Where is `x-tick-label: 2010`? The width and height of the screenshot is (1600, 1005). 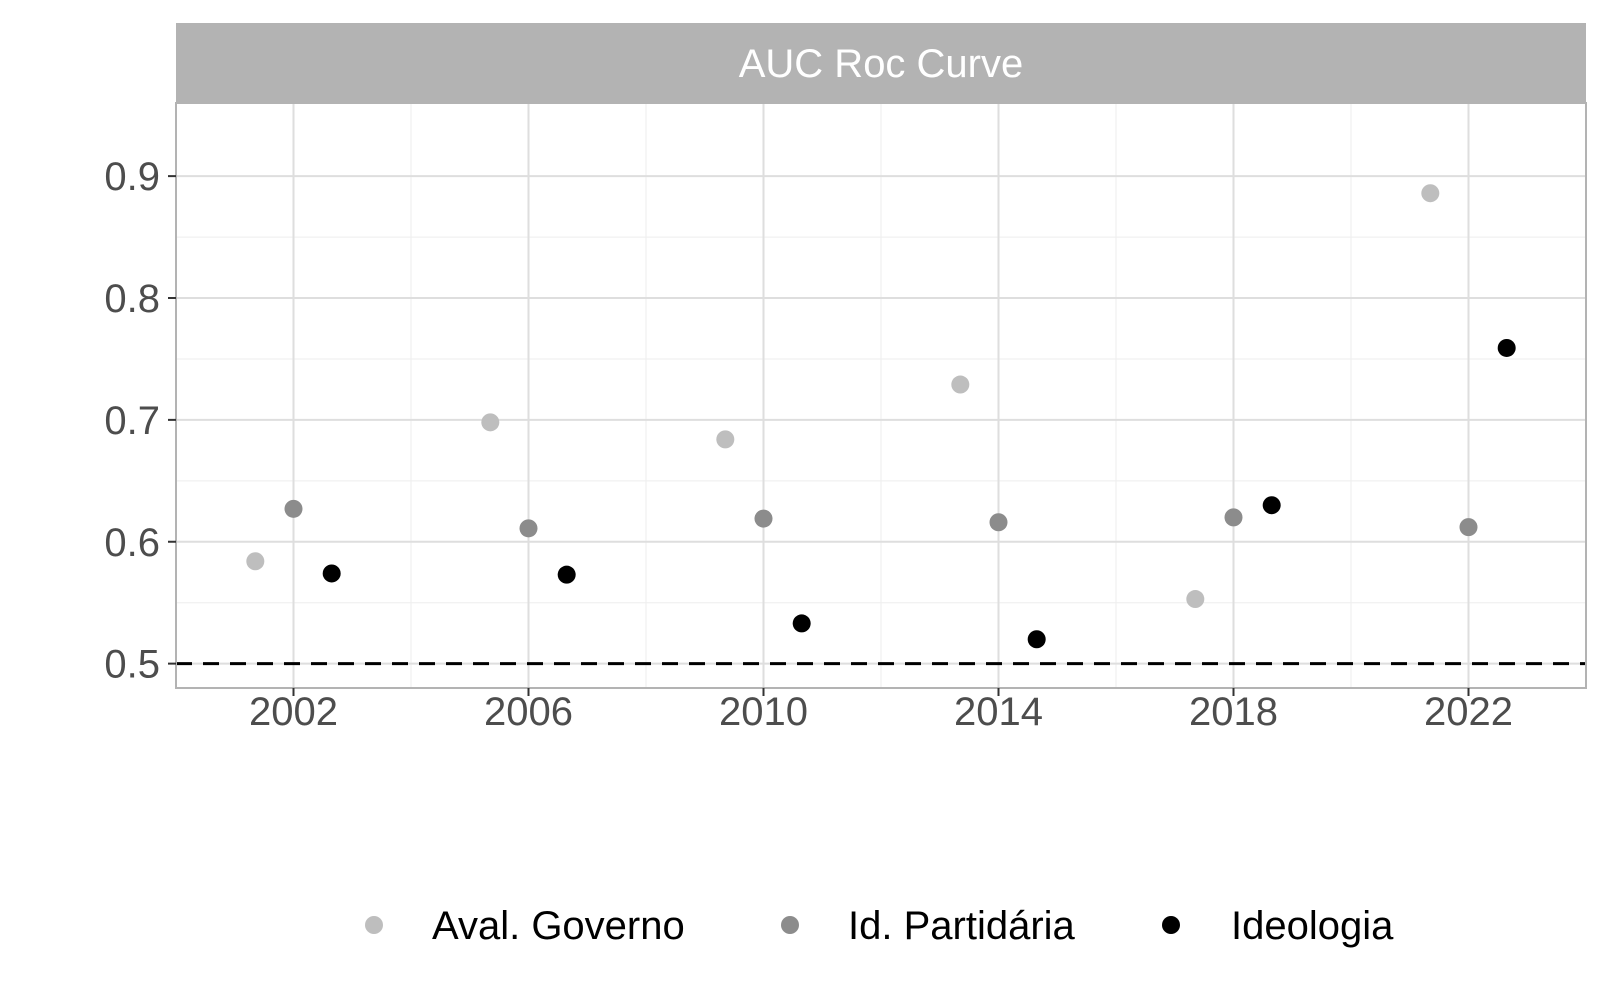
x-tick-label: 2010 is located at coordinates (763, 712).